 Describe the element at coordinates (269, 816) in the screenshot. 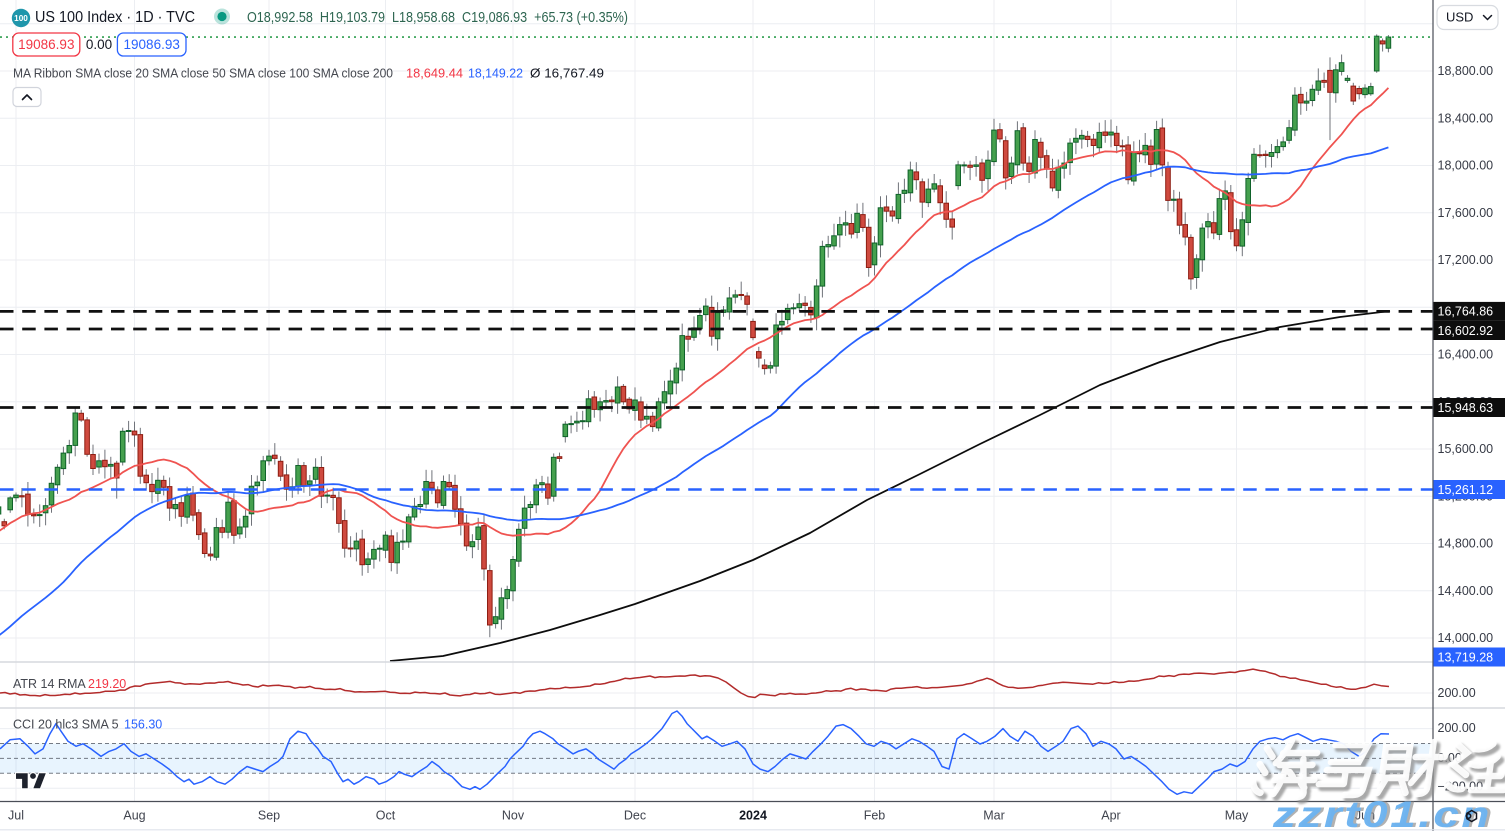

I see `svg-text: Sep` at that location.